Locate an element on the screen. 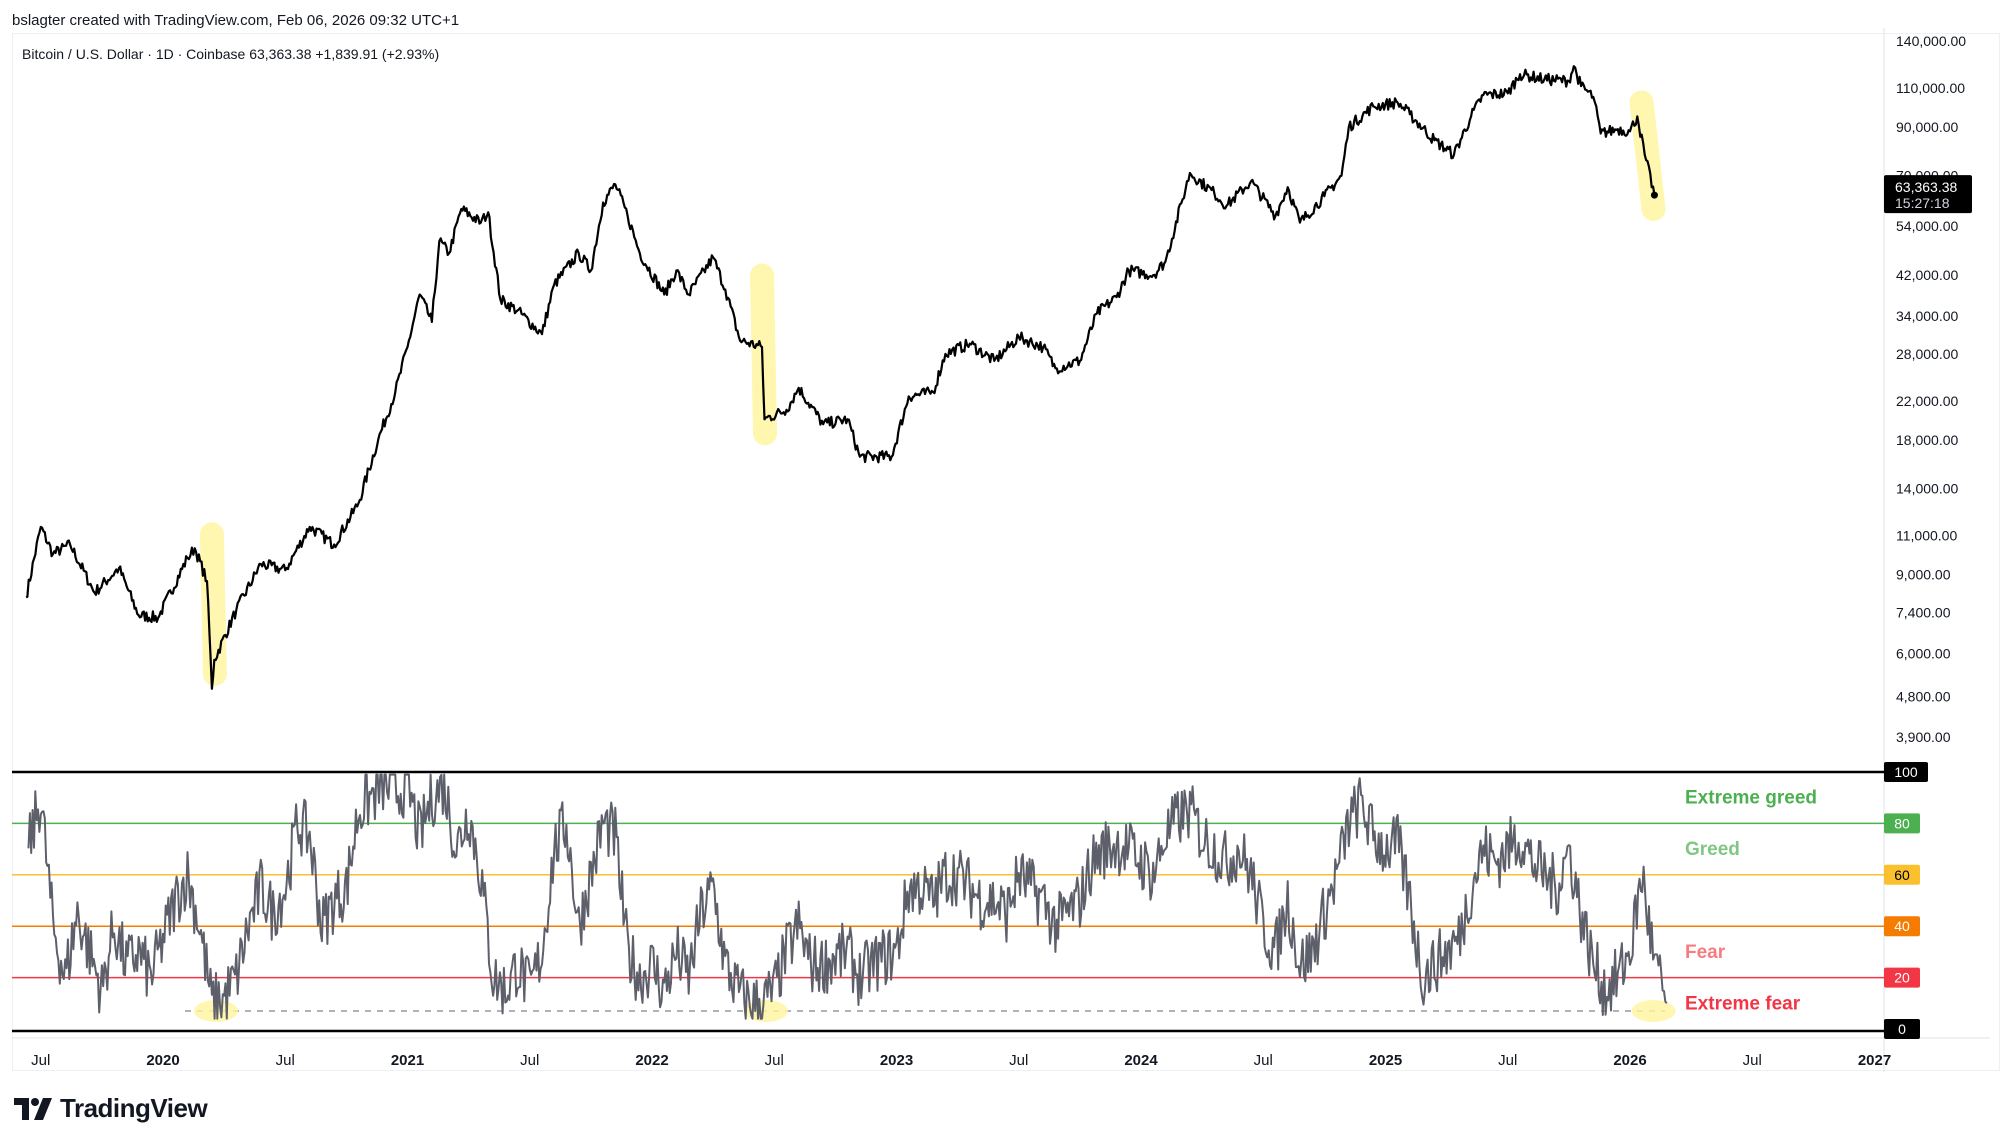  price-tick-label: 11,000.00 is located at coordinates (1926, 536).